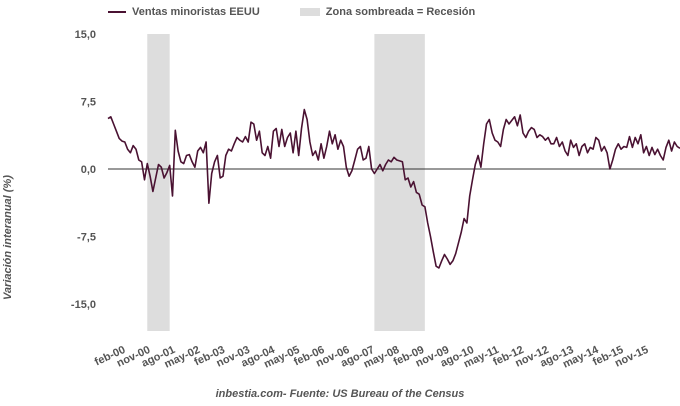  What do you see at coordinates (400, 12) in the screenshot?
I see `legend-label-recession: Zona sombreada = Recesión` at bounding box center [400, 12].